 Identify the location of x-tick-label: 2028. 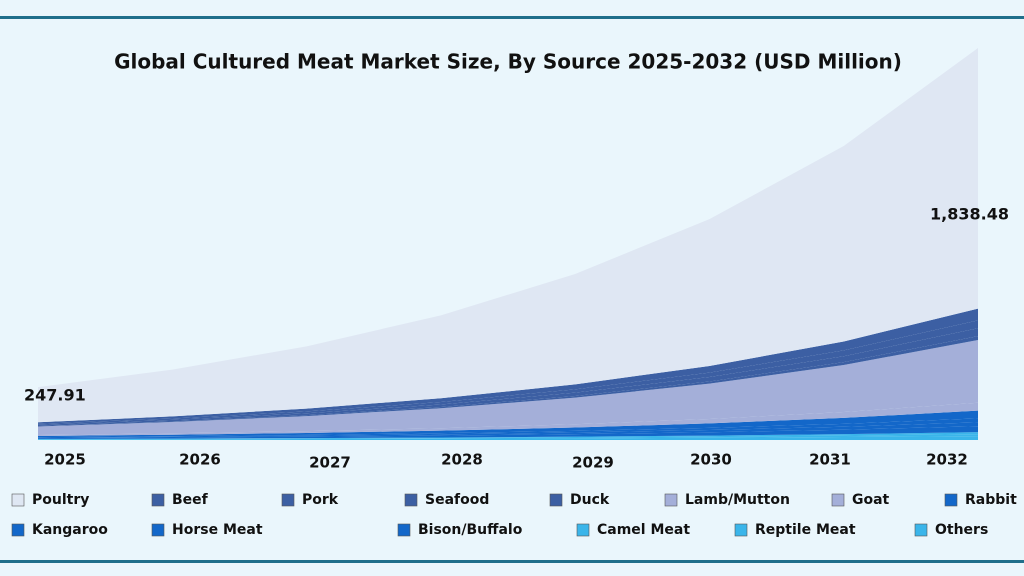
(462, 460).